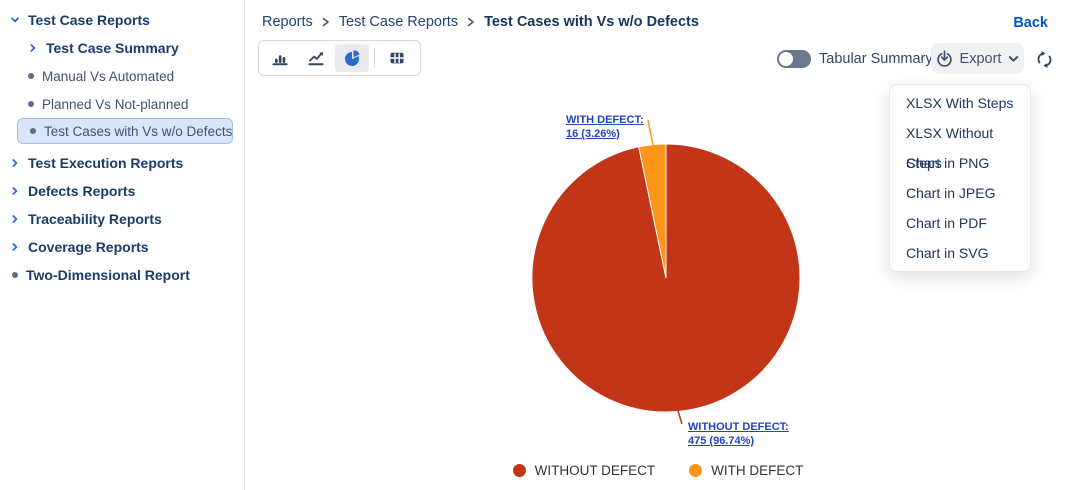  I want to click on menu-item-chart-in-svg: Chart in SVG, so click(947, 253).